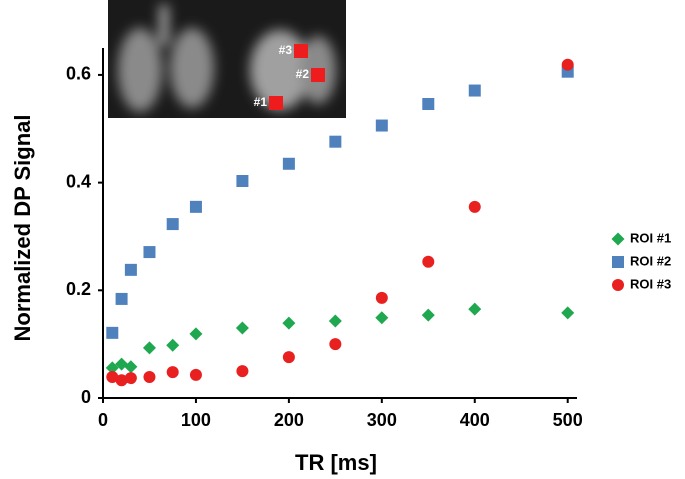 This screenshot has height=479, width=685. What do you see at coordinates (86, 397) in the screenshot?
I see `y-tick-label: 0` at bounding box center [86, 397].